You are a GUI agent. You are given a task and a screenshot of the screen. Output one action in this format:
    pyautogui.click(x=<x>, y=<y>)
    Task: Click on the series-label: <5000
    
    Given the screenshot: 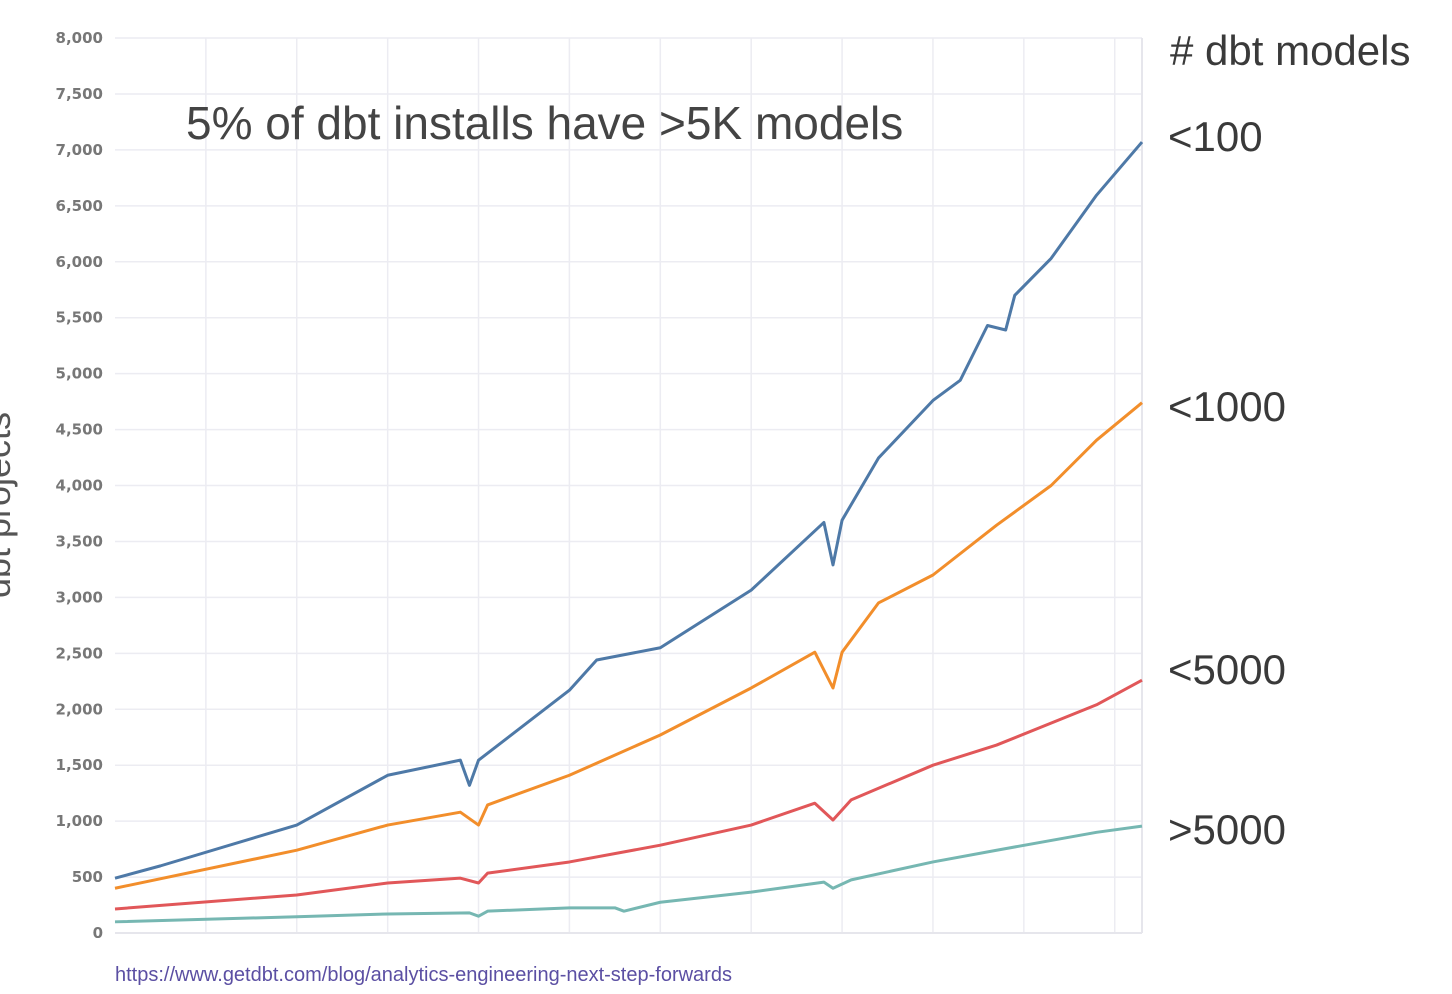 What is the action you would take?
    pyautogui.click(x=1227, y=669)
    